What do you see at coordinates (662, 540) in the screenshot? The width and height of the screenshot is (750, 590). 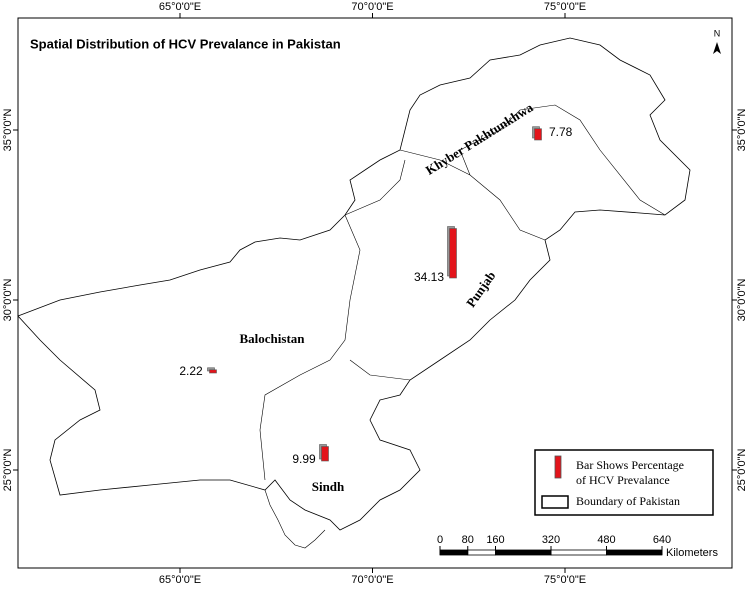 I see `scale-label: 640` at bounding box center [662, 540].